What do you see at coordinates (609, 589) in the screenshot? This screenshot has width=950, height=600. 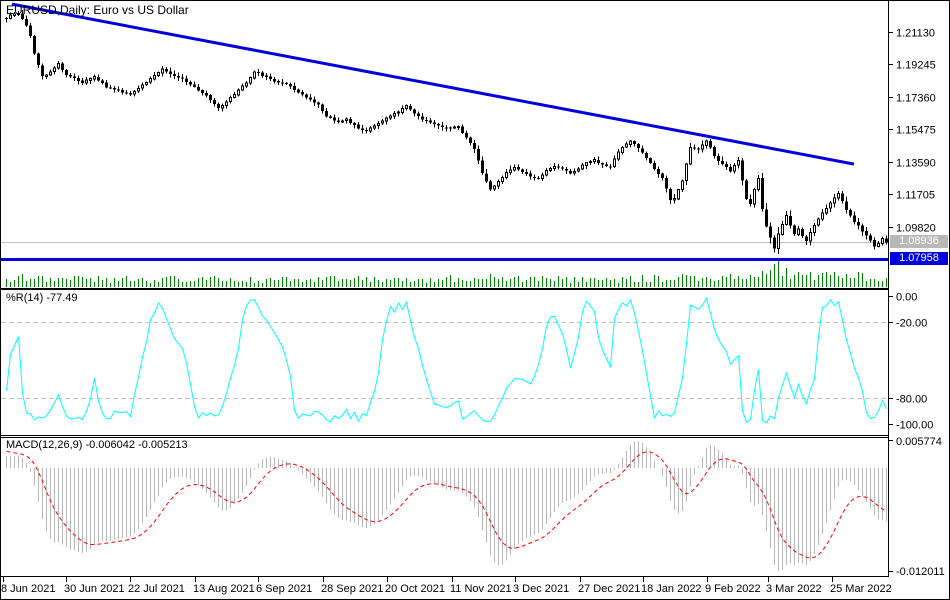 I see `svg-text: 27 Dec 2021` at bounding box center [609, 589].